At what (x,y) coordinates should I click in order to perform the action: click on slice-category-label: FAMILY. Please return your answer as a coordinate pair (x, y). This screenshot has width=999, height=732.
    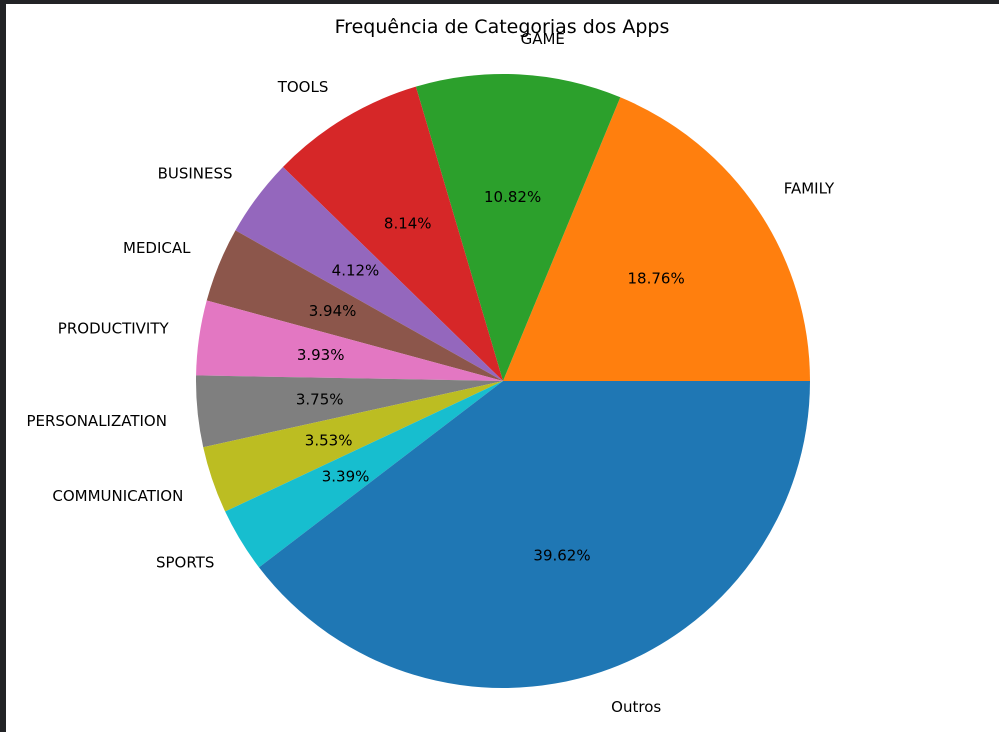
    Looking at the image, I should click on (809, 188).